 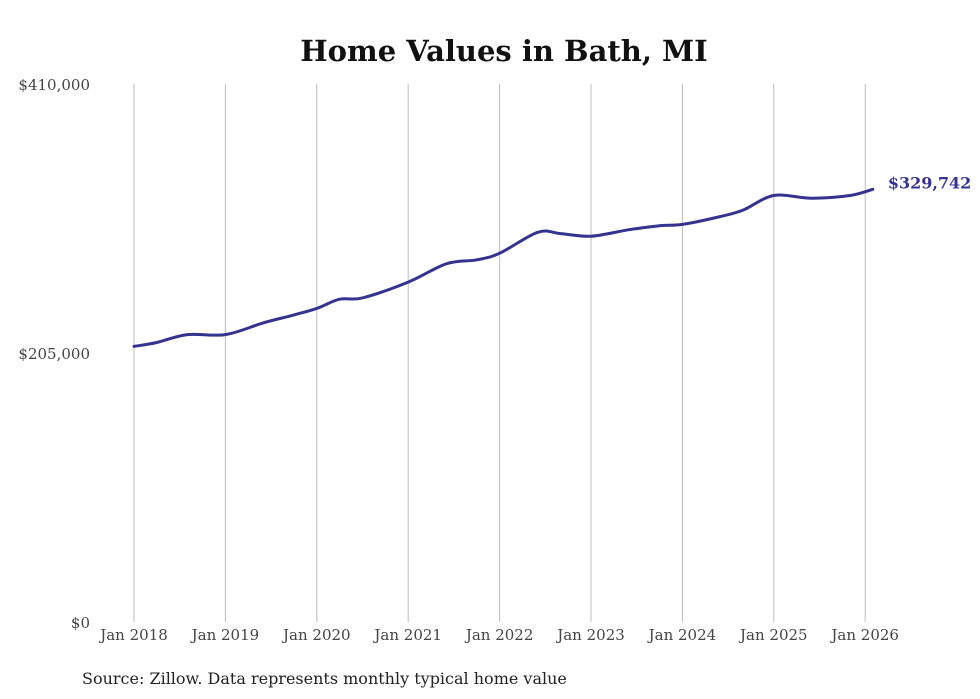 I want to click on y-tick-label: $205,000, so click(x=54, y=354).